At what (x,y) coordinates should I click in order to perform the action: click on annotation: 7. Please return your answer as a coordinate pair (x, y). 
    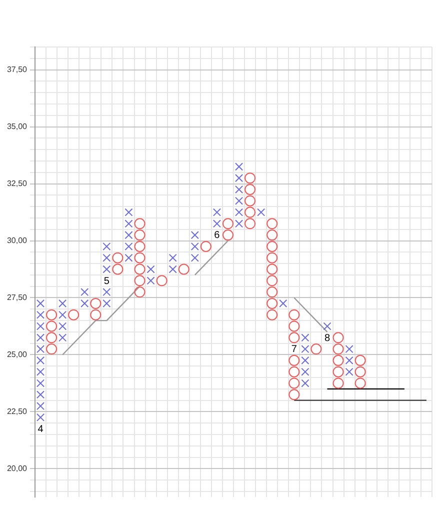
    Looking at the image, I should click on (294, 349).